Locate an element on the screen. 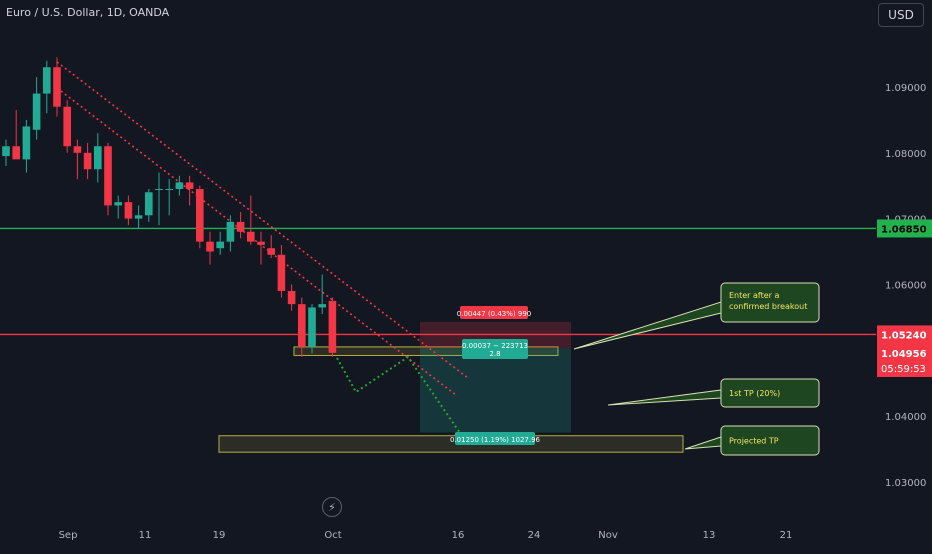  entry-label-bg is located at coordinates (495, 349).